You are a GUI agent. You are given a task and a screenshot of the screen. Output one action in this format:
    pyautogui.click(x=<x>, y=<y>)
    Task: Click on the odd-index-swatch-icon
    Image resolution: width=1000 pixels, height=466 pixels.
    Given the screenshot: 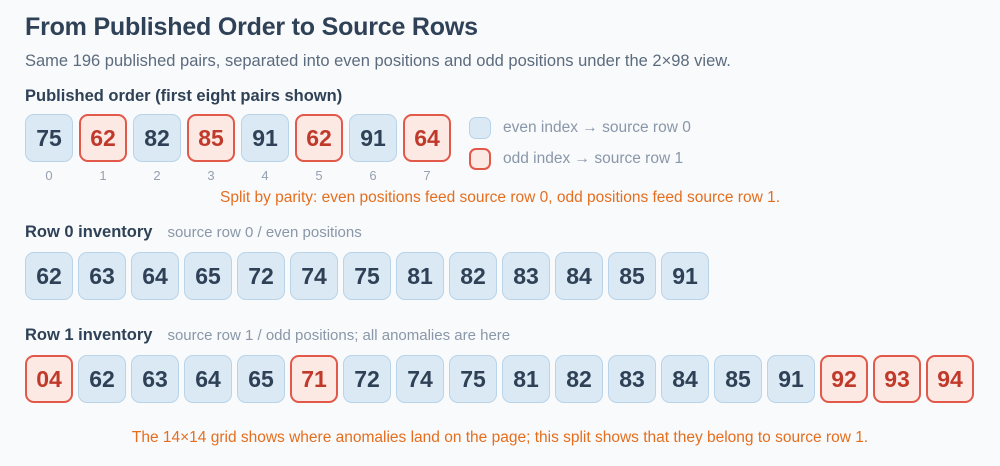 What is the action you would take?
    pyautogui.click(x=480, y=159)
    